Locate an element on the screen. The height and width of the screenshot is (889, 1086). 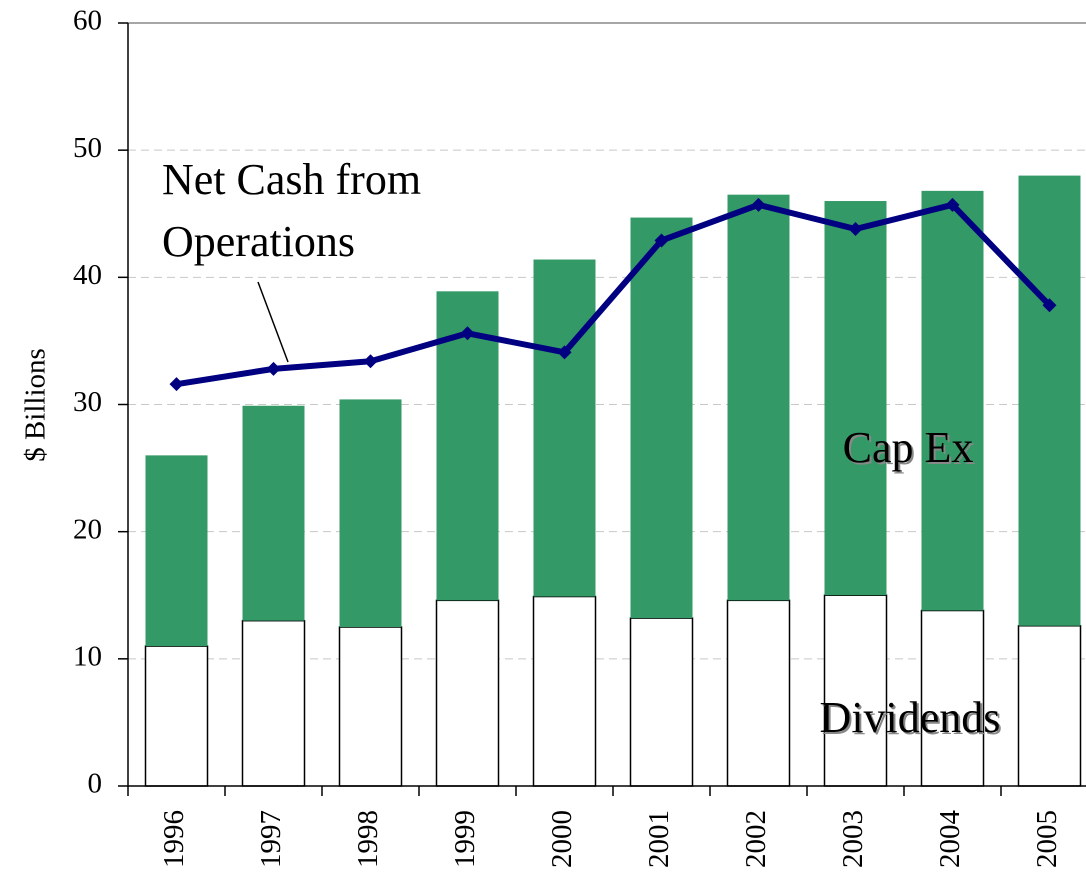
series-label-shadow: Dividends is located at coordinates (912, 719).